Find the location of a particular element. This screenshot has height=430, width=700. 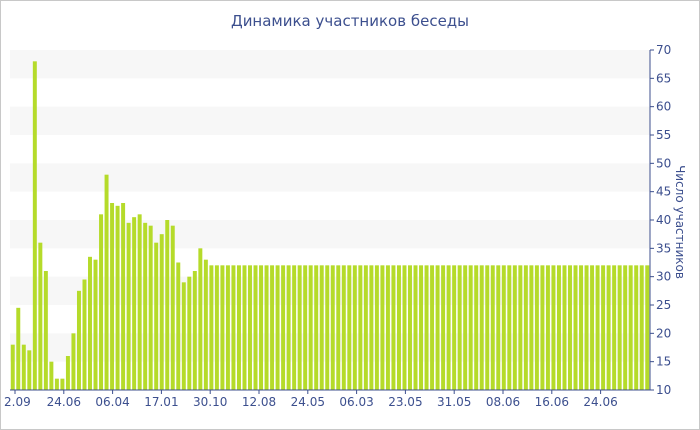

y-tick-label: 55 is located at coordinates (663, 135).